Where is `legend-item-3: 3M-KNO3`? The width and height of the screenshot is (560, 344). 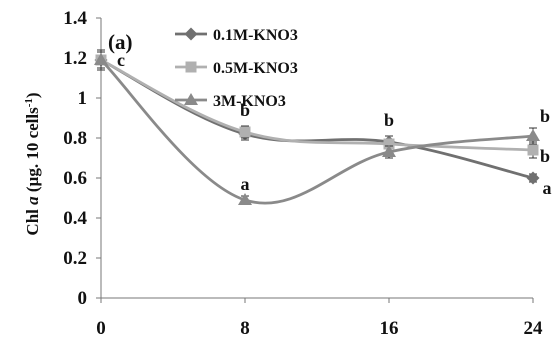
legend-item-3: 3M-KNO3 is located at coordinates (230, 101).